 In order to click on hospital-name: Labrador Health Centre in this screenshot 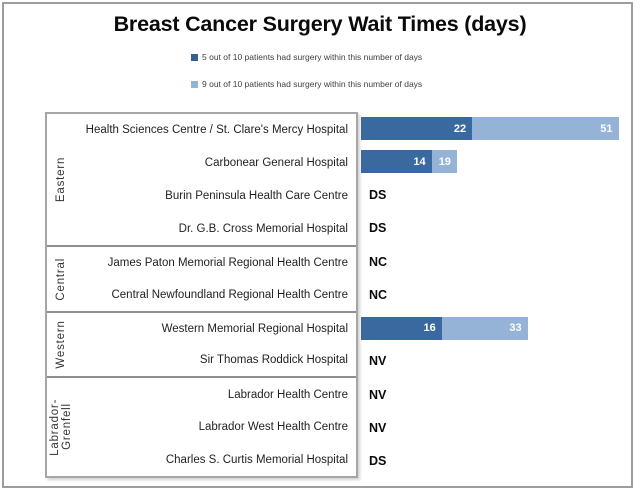, I will do `click(287, 394)`.